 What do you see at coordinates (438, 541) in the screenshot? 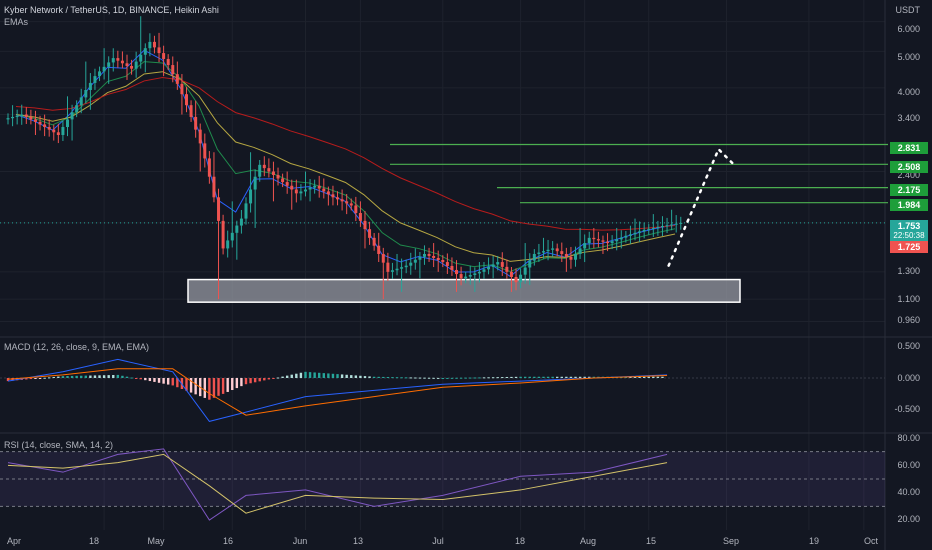
I see `x-tick: Jul` at bounding box center [438, 541].